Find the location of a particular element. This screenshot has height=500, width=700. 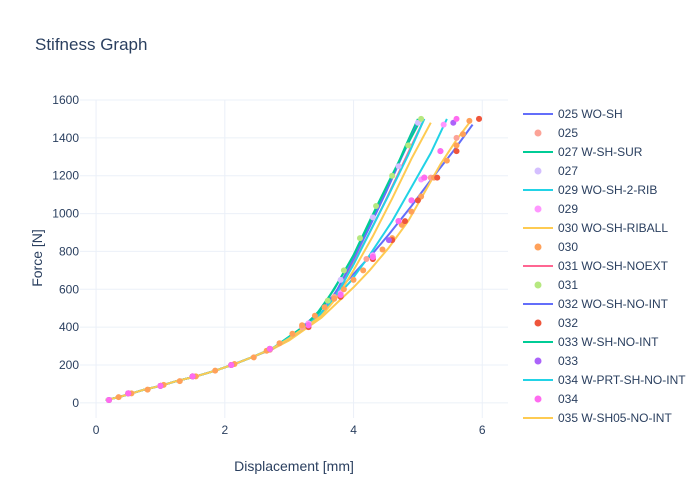

legend-label: 035 W-SH05-NO-INT is located at coordinates (615, 418).